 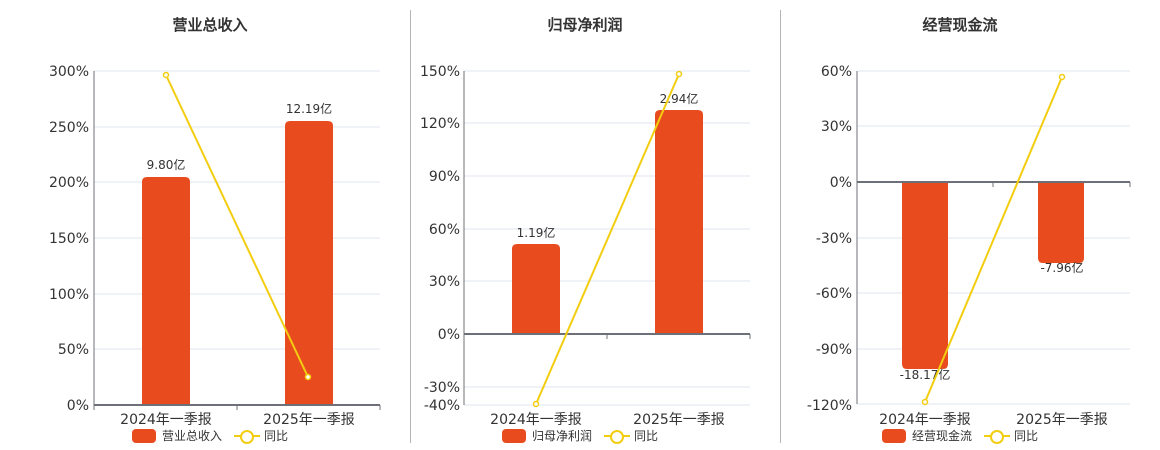 What do you see at coordinates (1061, 267) in the screenshot?
I see `svg-text: -7.96亿` at bounding box center [1061, 267].